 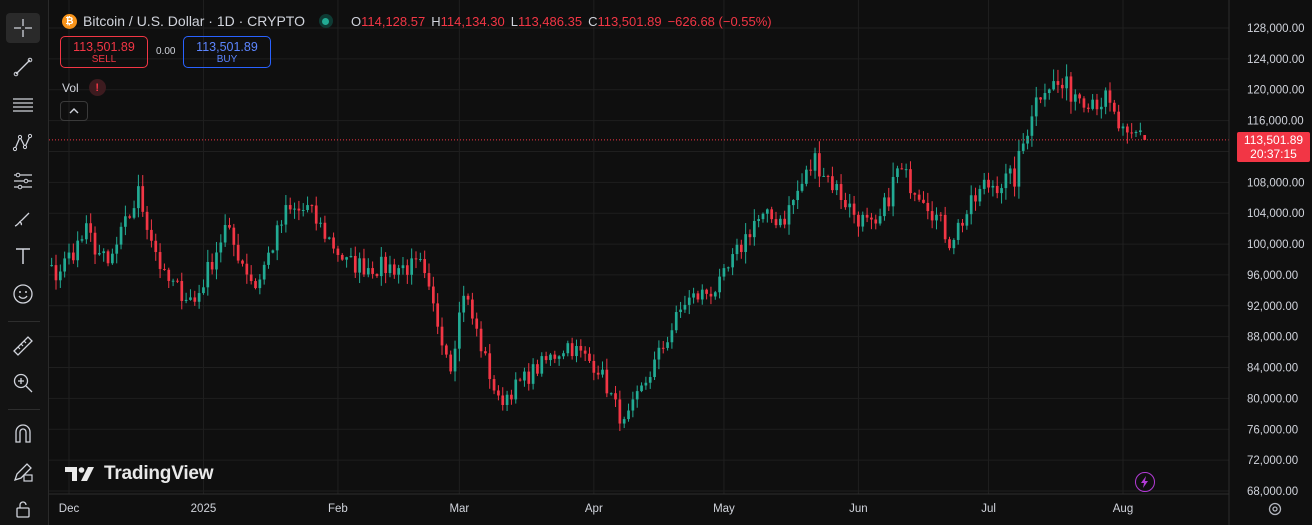 What do you see at coordinates (74, 111) in the screenshot?
I see `collapse-legend-button` at bounding box center [74, 111].